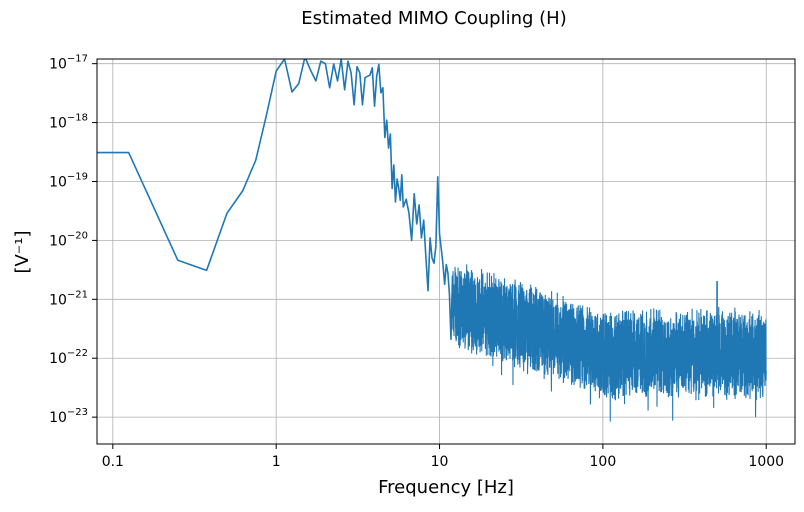  I want to click on y-tick-label: 10−18, so click(68, 122).